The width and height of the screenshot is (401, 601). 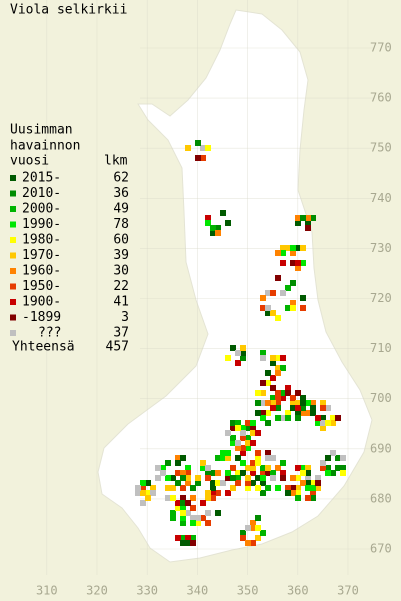 I want to click on legend-label: 1900-, so click(x=41, y=302).